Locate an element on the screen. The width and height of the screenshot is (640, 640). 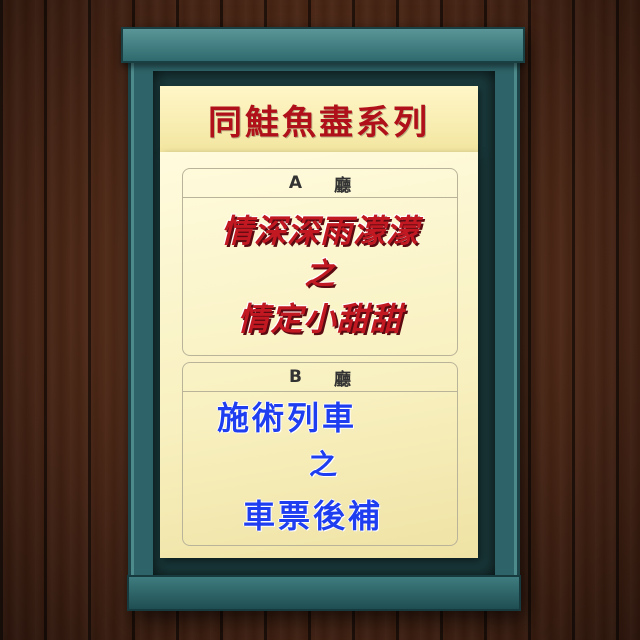
series-title: 同鮭魚盡系列 is located at coordinates (319, 122).